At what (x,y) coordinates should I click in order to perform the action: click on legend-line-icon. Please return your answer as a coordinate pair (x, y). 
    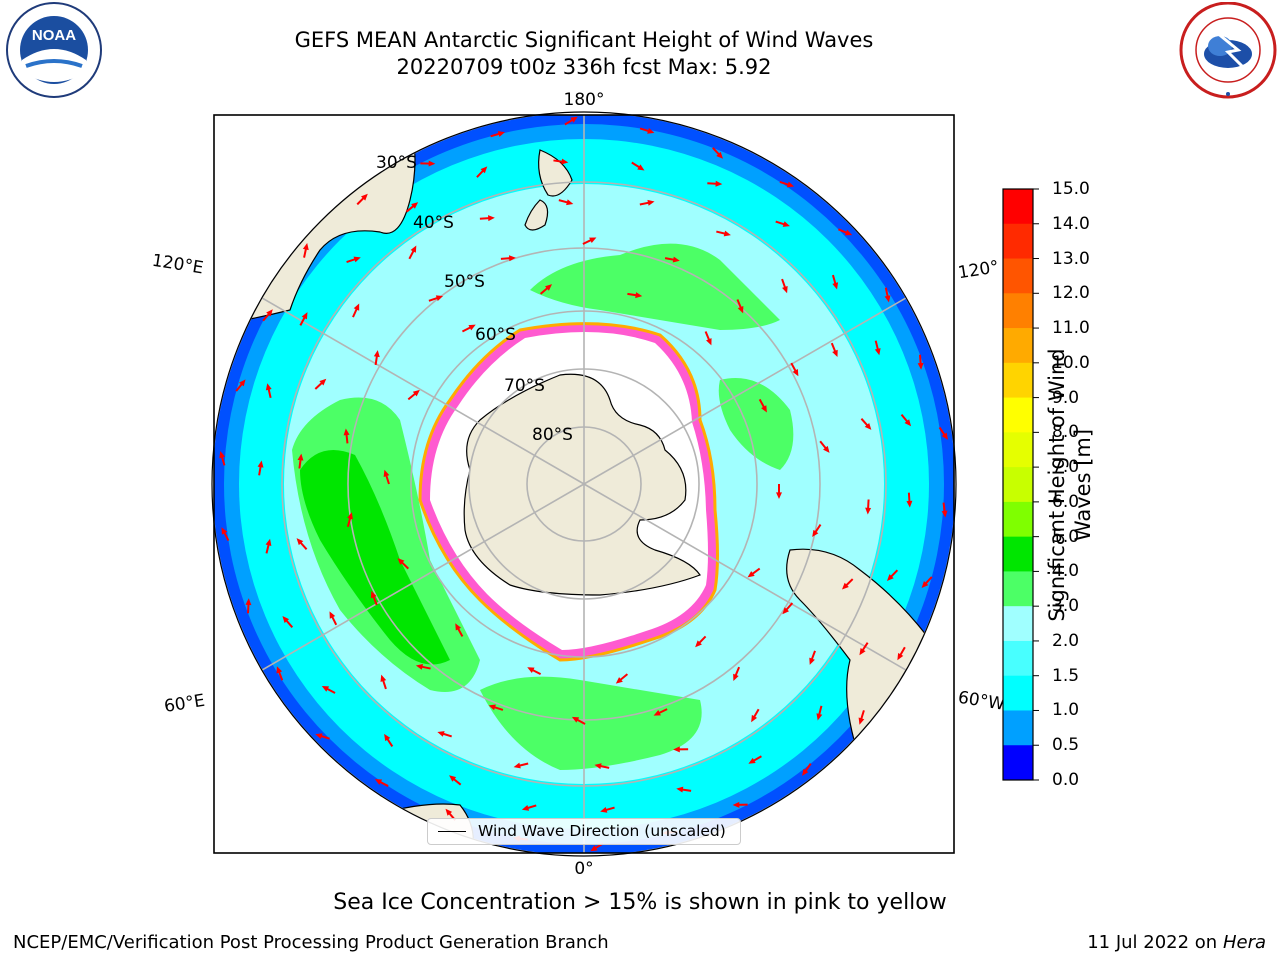
    Looking at the image, I should click on (452, 831).